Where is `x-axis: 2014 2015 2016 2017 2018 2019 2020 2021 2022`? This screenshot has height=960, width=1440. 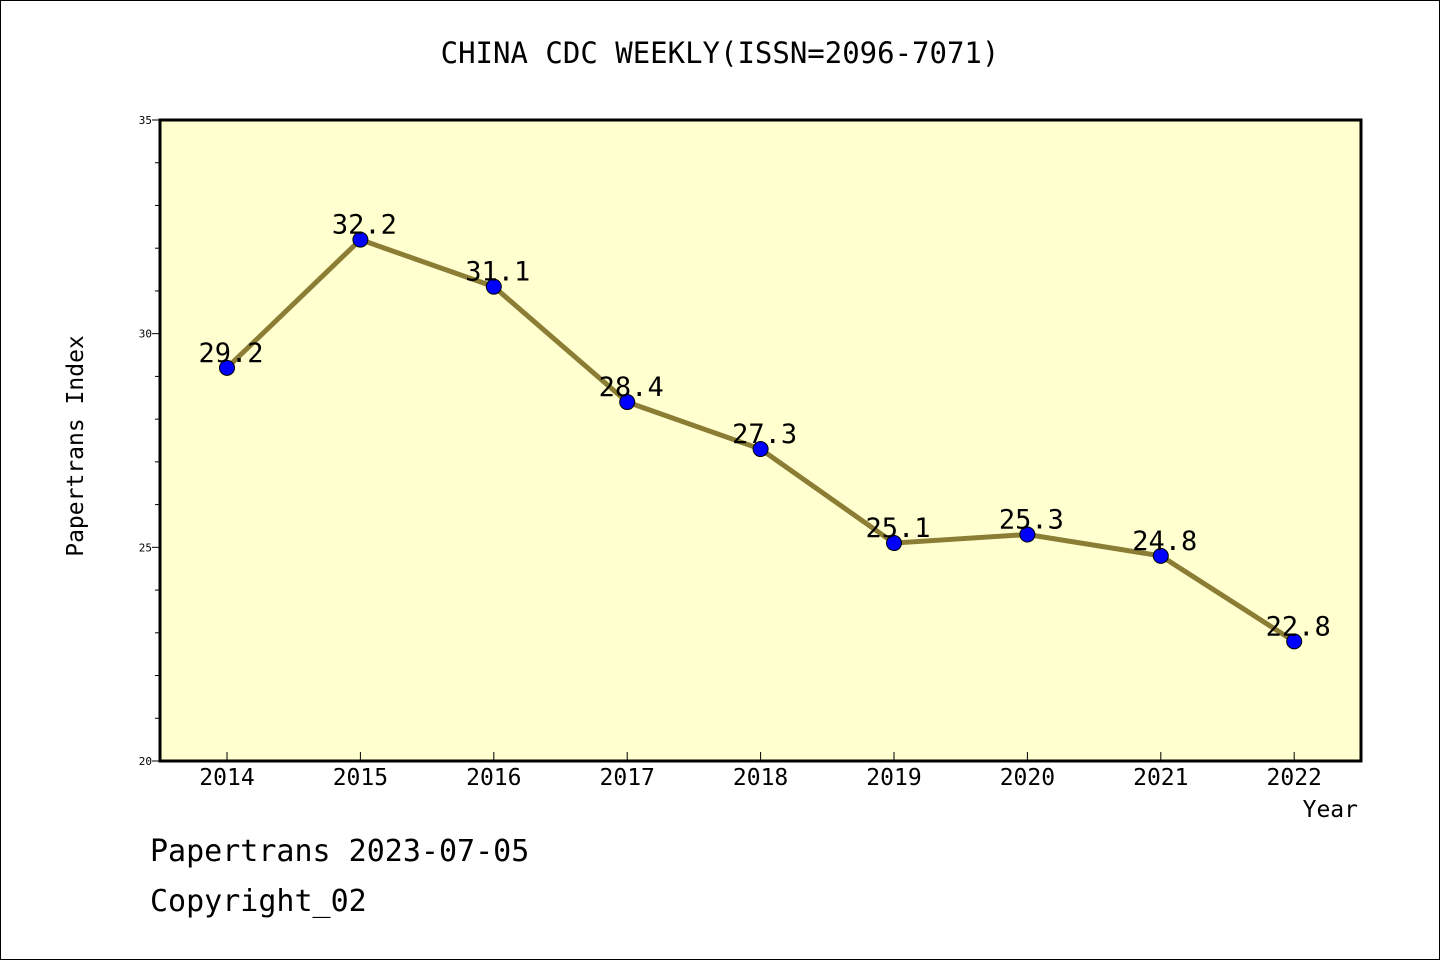
x-axis: 2014 2015 2016 2017 2018 2019 2020 2021 2022 is located at coordinates (760, 771).